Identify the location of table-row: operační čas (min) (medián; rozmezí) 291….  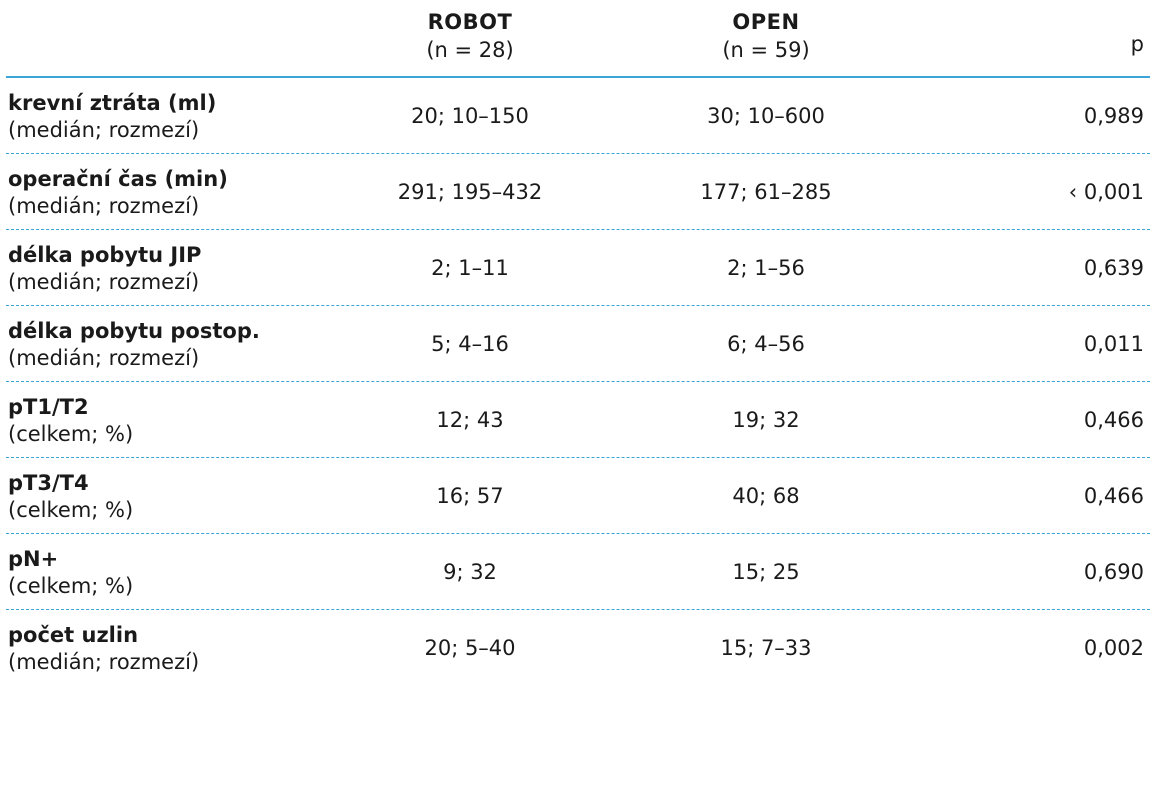
(586, 192).